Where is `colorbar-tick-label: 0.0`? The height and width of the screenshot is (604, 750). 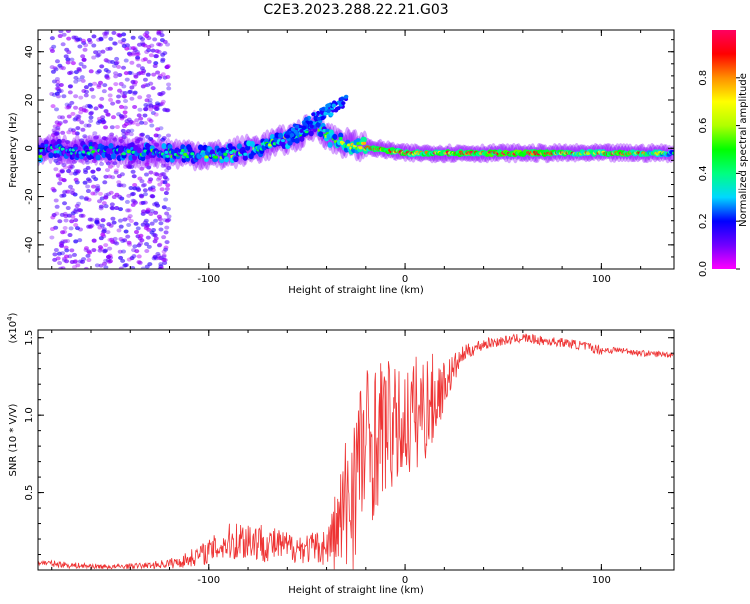
colorbar-tick-label: 0.0 is located at coordinates (703, 269).